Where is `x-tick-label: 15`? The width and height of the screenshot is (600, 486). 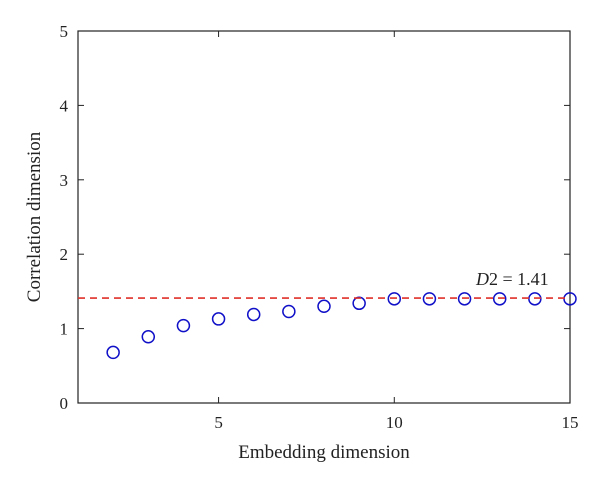 x-tick-label: 15 is located at coordinates (570, 422).